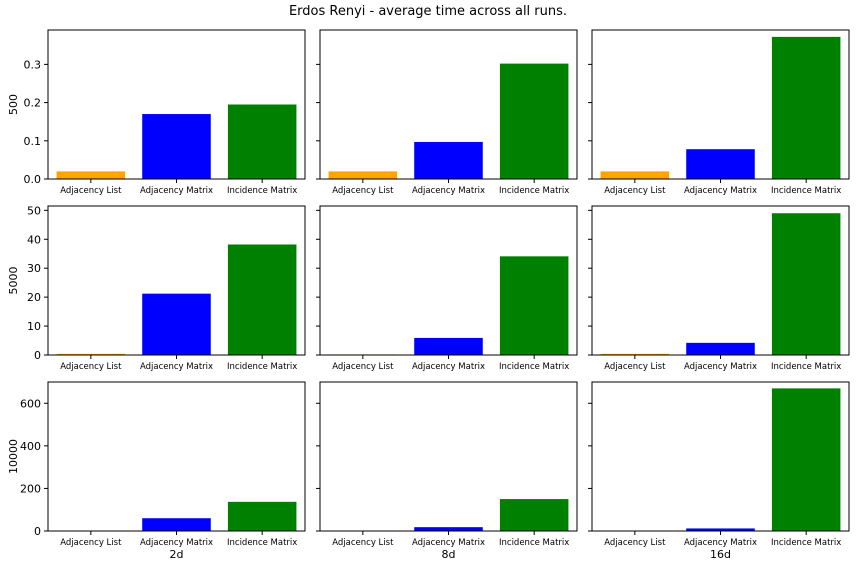  I want to click on y-tick-label: 400, so click(30, 446).